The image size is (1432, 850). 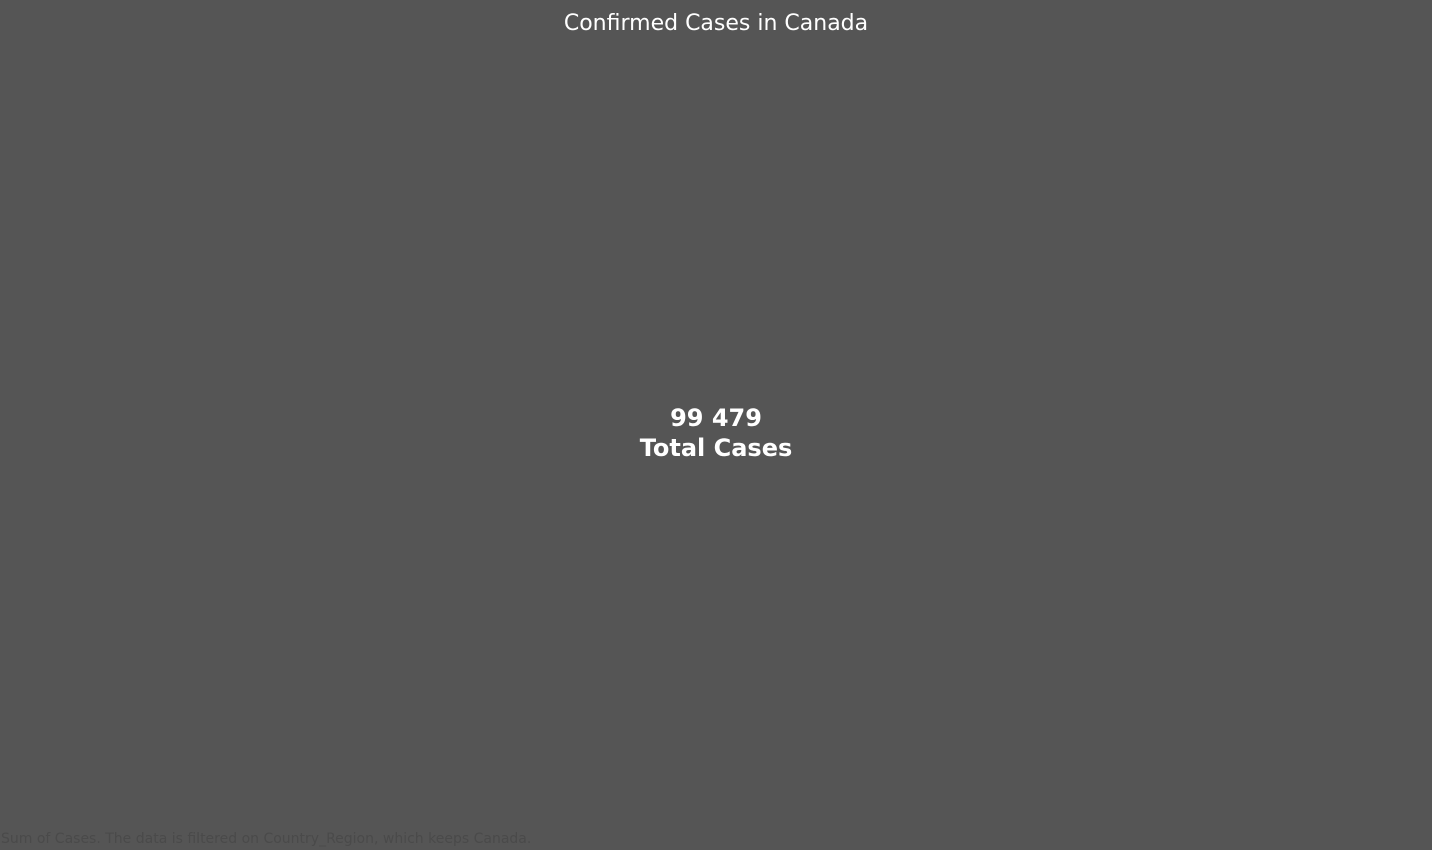 I want to click on kpi-card: 99 479 Total Cases, so click(x=716, y=432).